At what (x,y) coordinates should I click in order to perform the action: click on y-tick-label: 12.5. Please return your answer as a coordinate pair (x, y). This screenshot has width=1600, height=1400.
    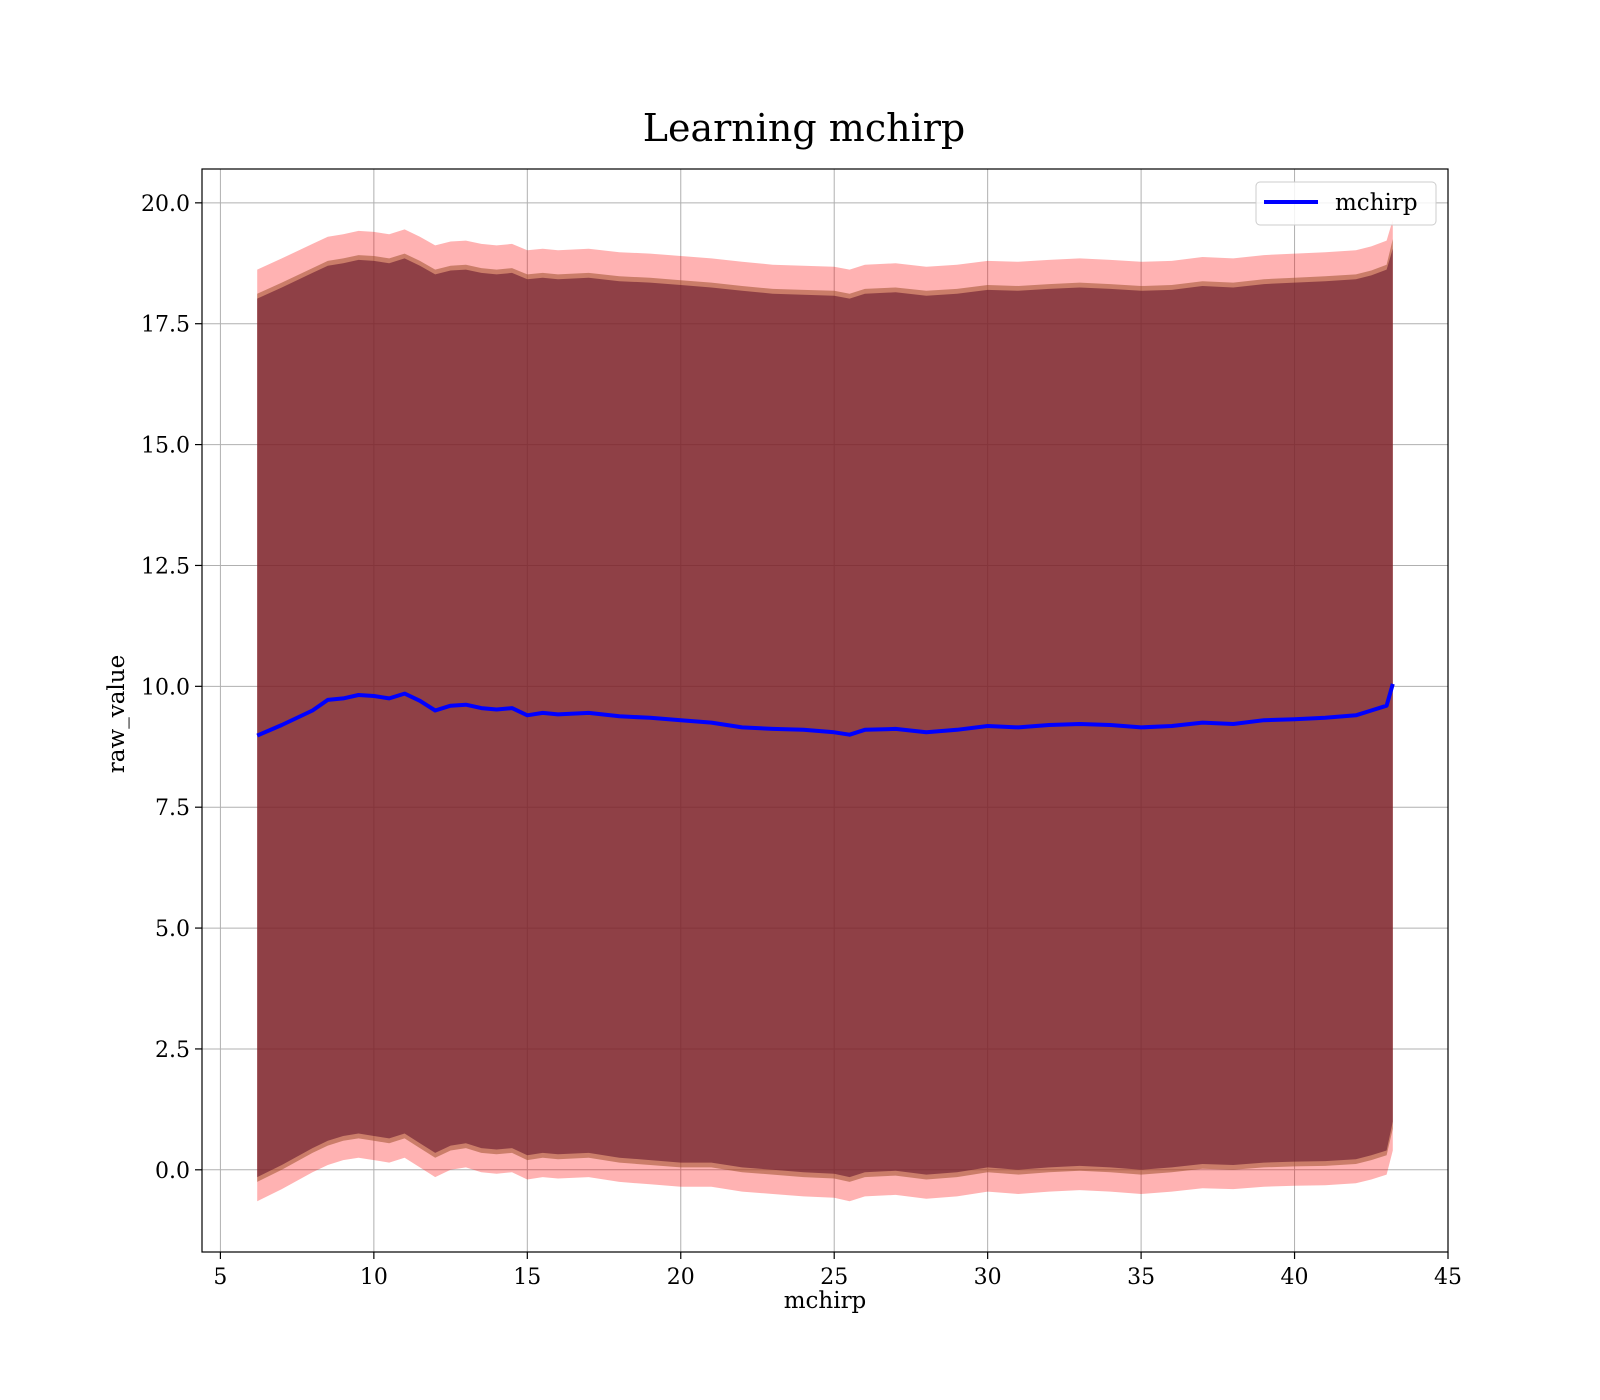
    Looking at the image, I should click on (165, 566).